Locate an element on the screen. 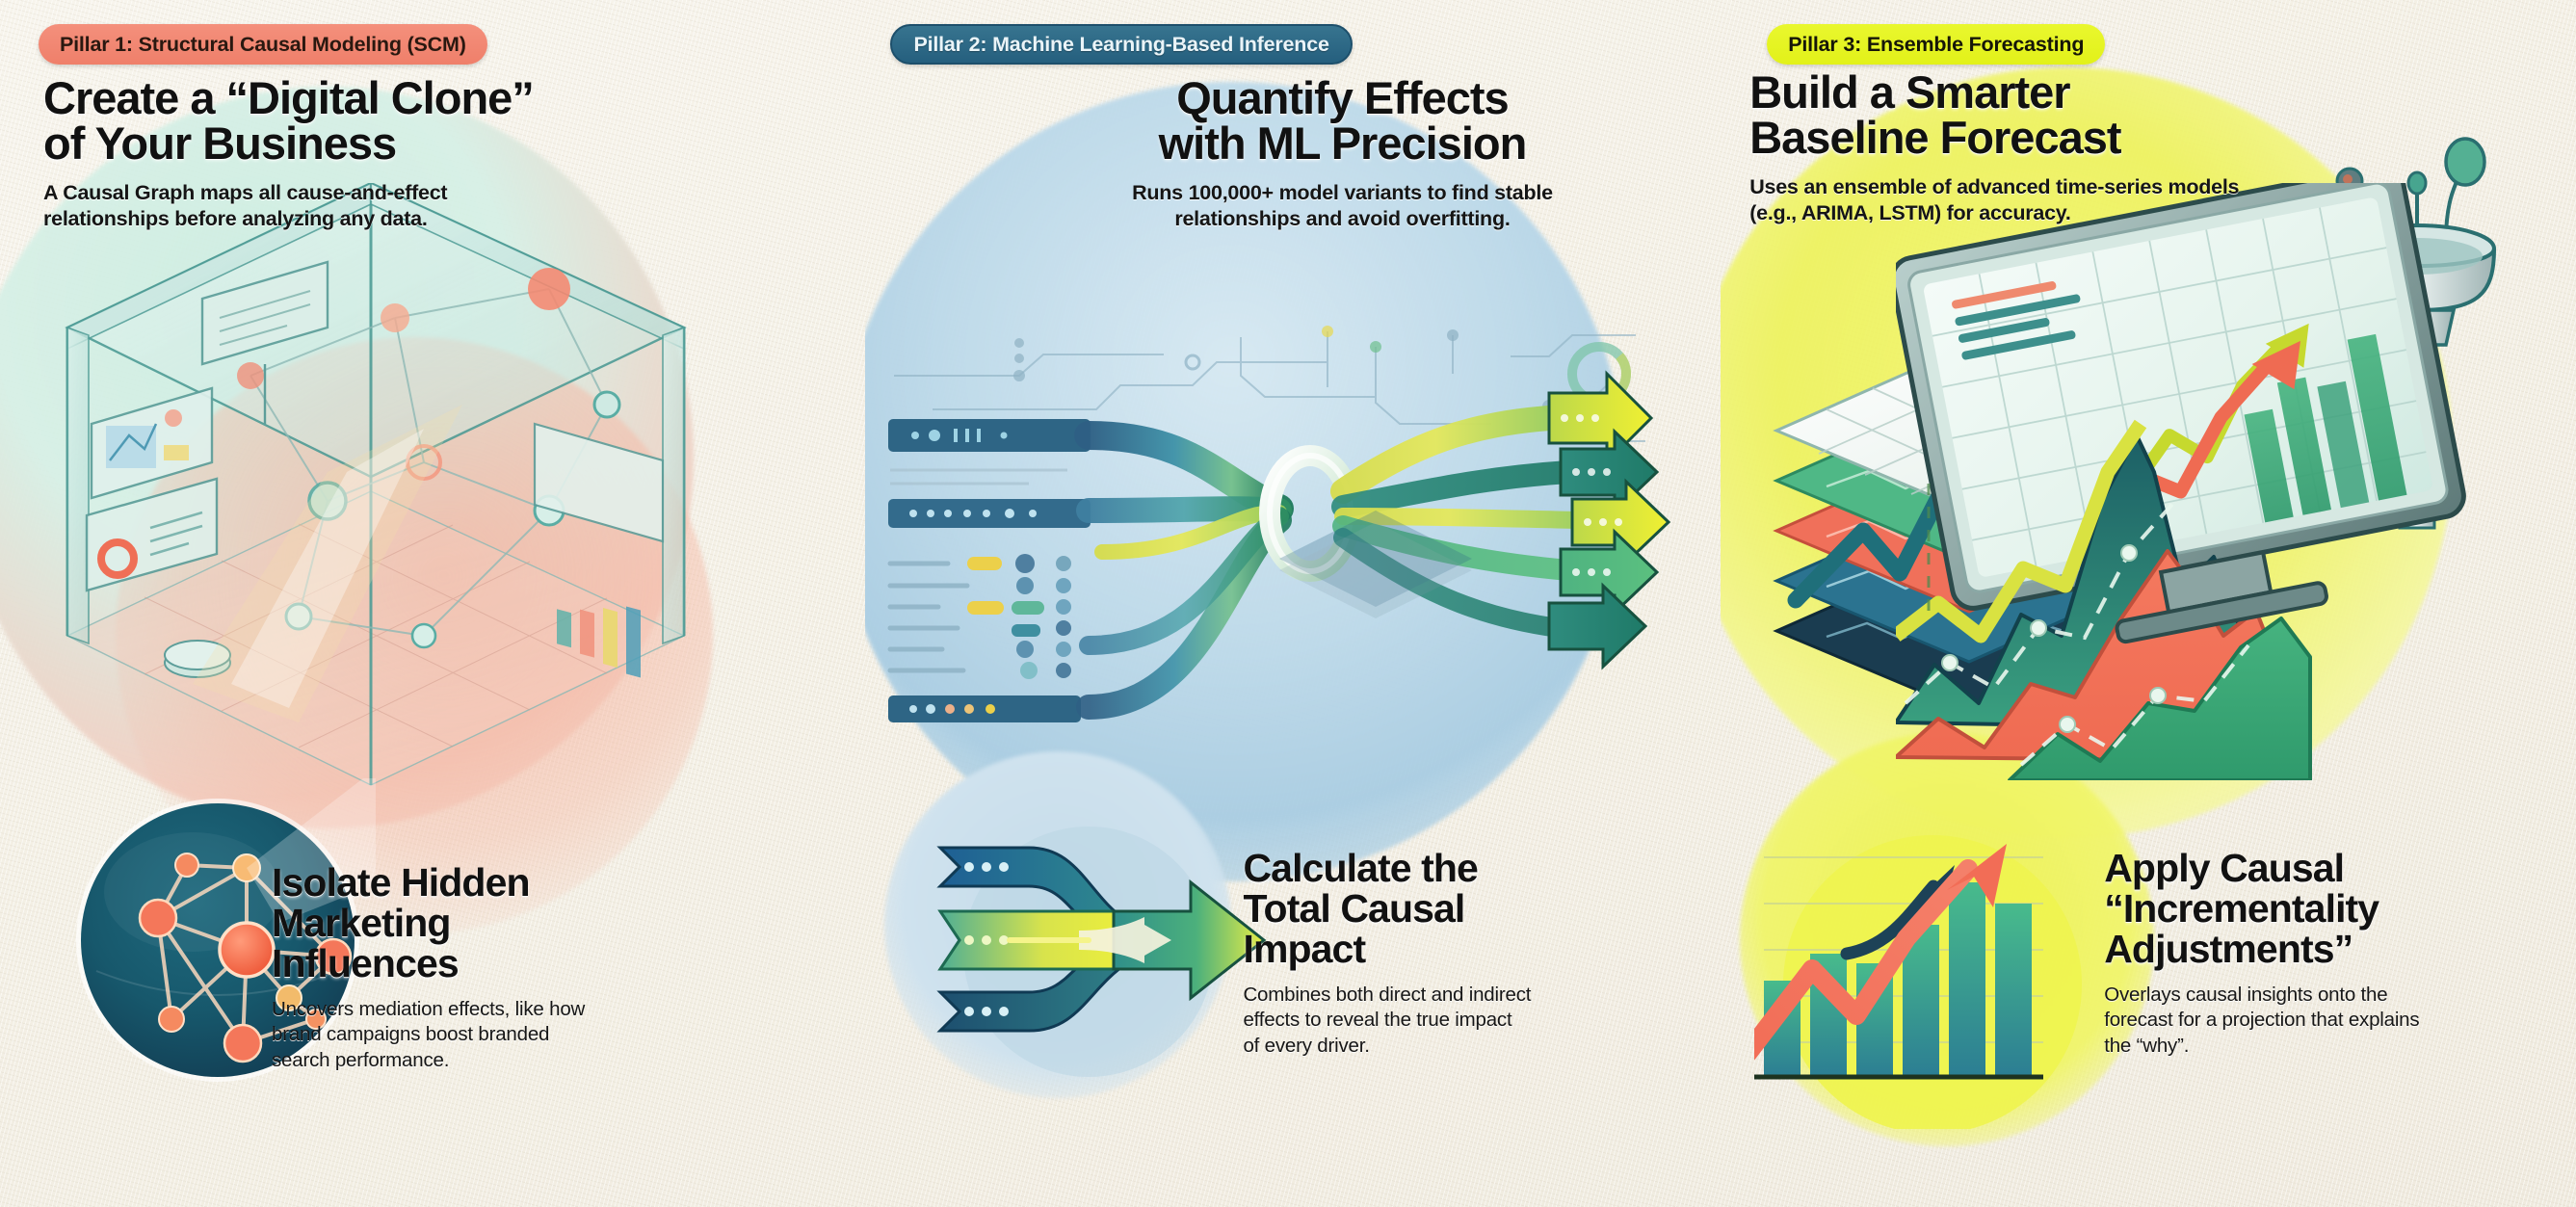 The width and height of the screenshot is (2576, 1207). pillar-3-bottom-title-line-1: Apply Causal is located at coordinates (2224, 868).